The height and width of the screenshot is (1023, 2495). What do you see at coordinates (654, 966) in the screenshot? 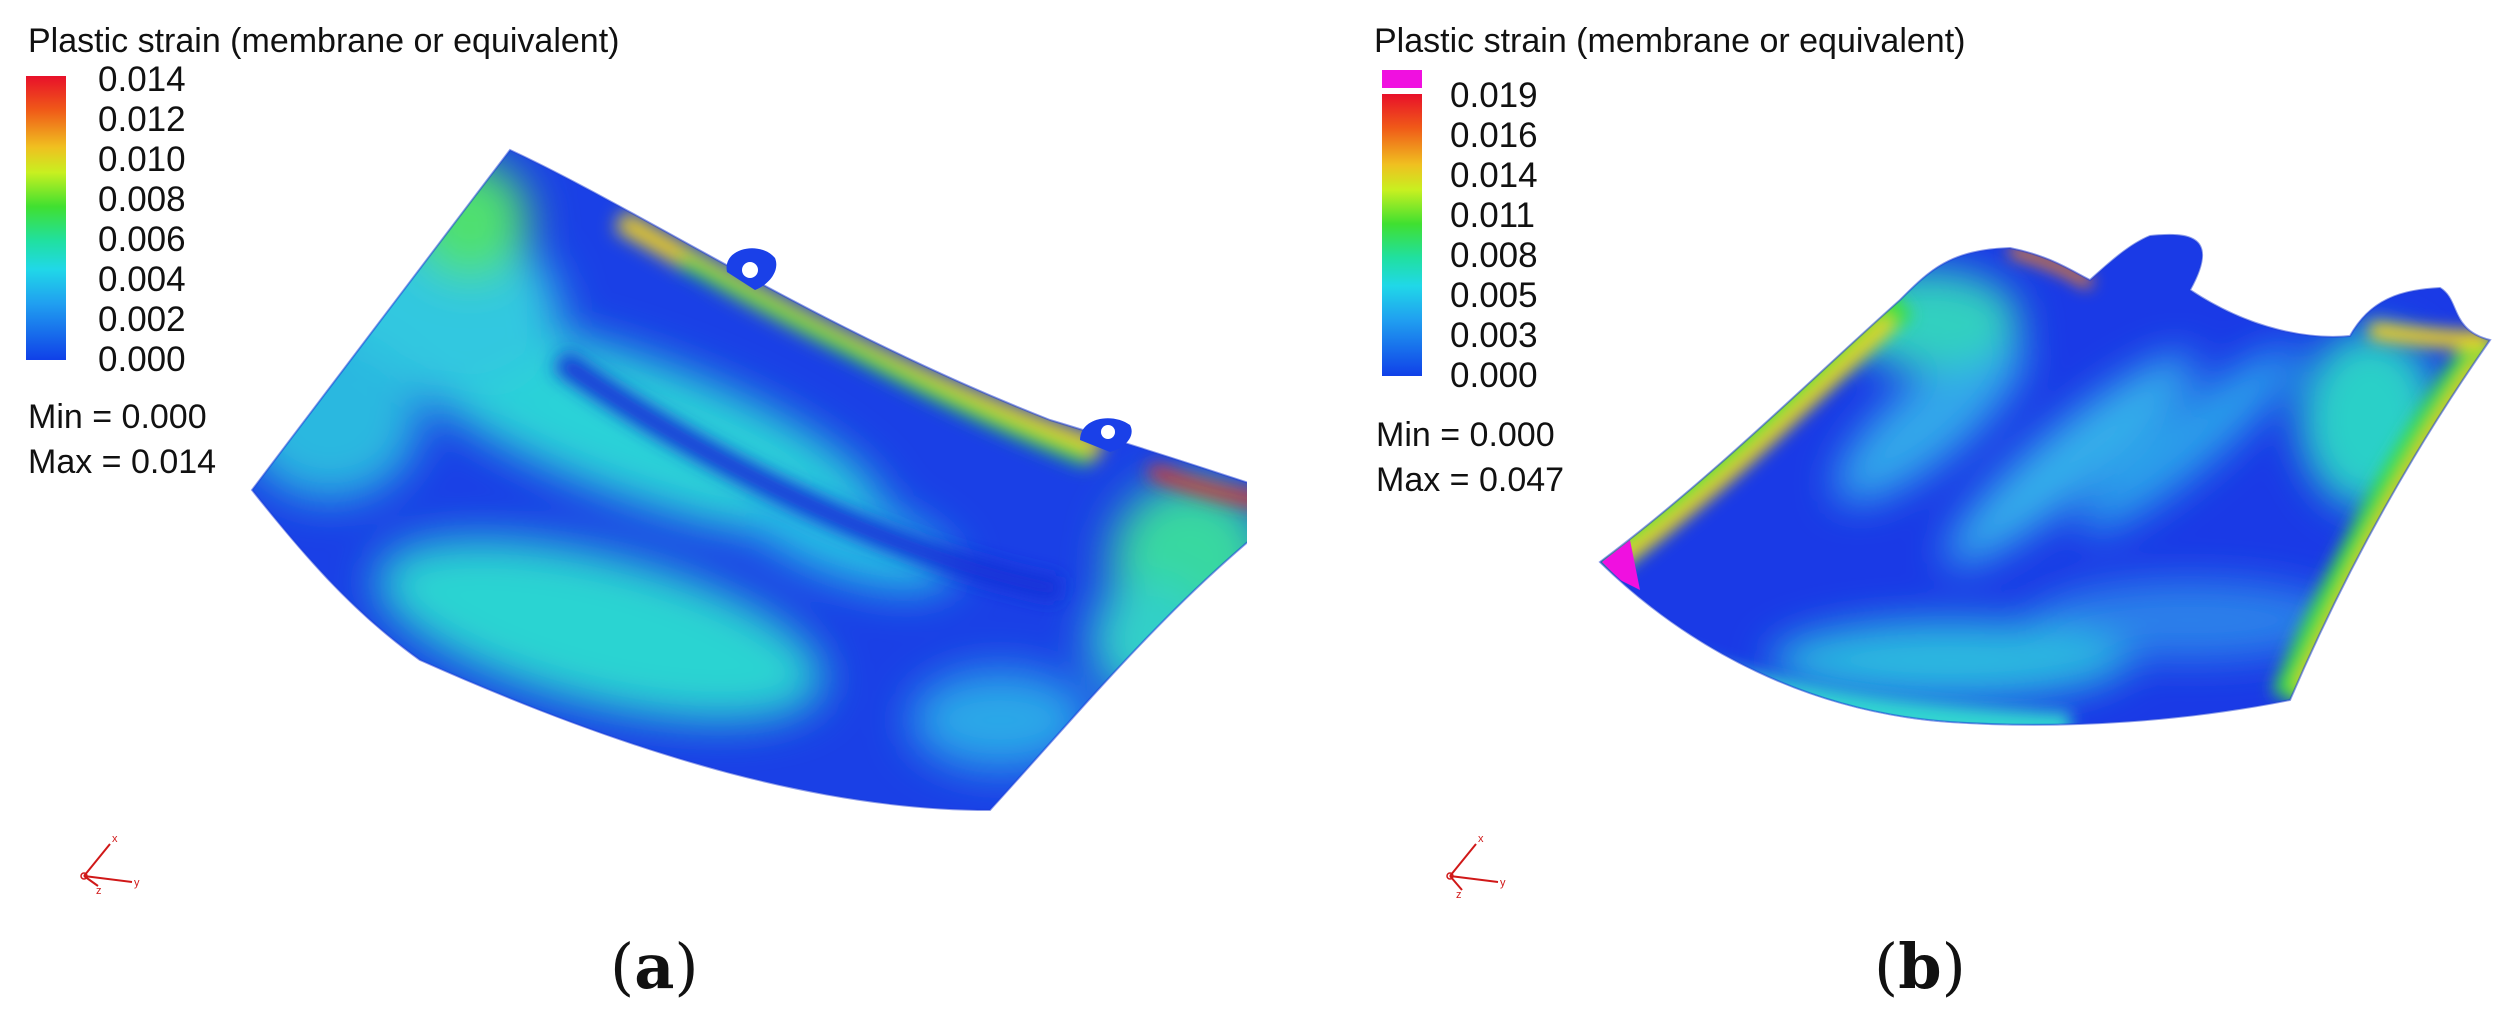
I see `panel-caption: (a)` at bounding box center [654, 966].